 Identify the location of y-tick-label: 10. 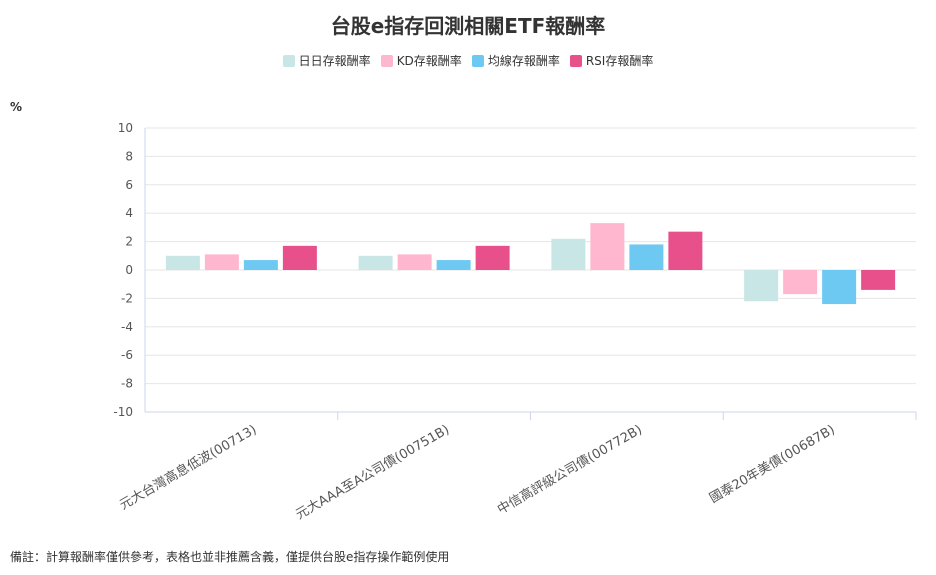
(125, 128).